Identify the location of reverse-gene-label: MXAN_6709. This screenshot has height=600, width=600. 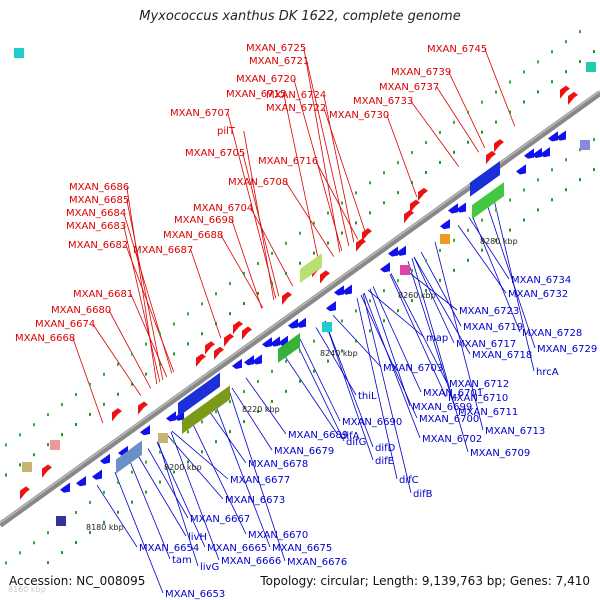
(500, 453).